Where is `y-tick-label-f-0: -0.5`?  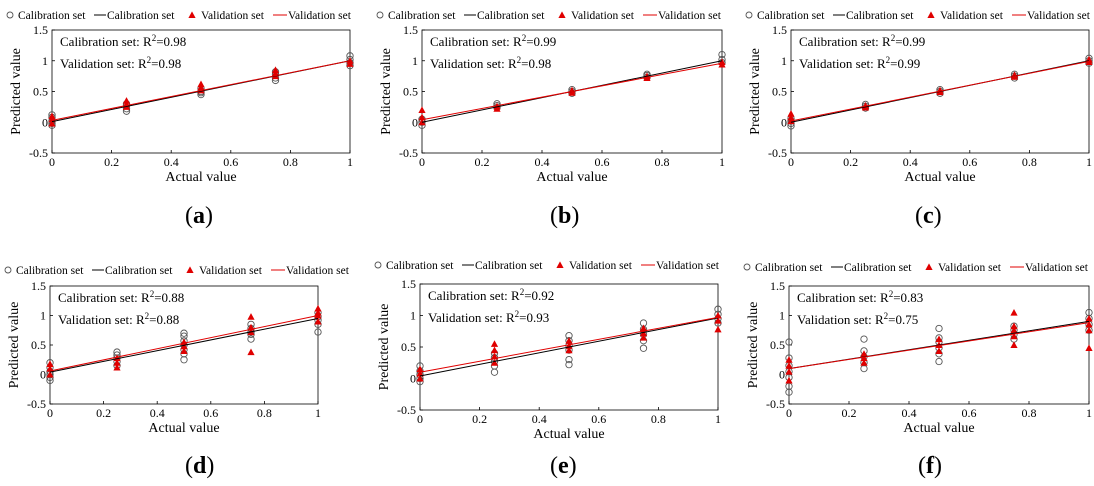
y-tick-label-f-0: -0.5 is located at coordinates (775, 404).